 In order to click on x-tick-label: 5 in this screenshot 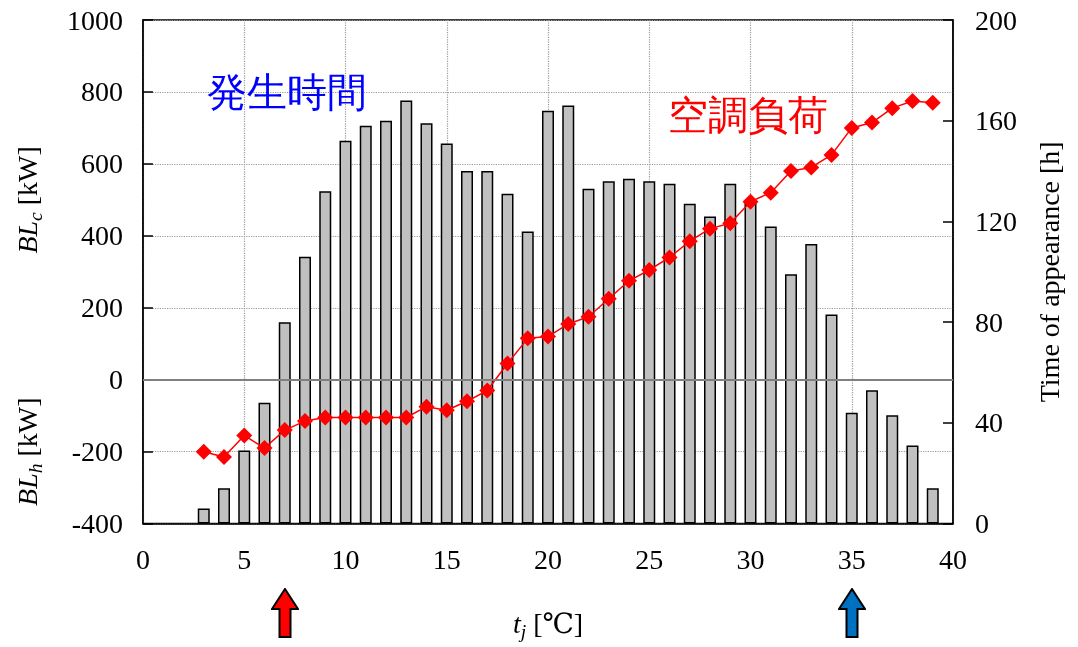, I will do `click(244, 560)`.